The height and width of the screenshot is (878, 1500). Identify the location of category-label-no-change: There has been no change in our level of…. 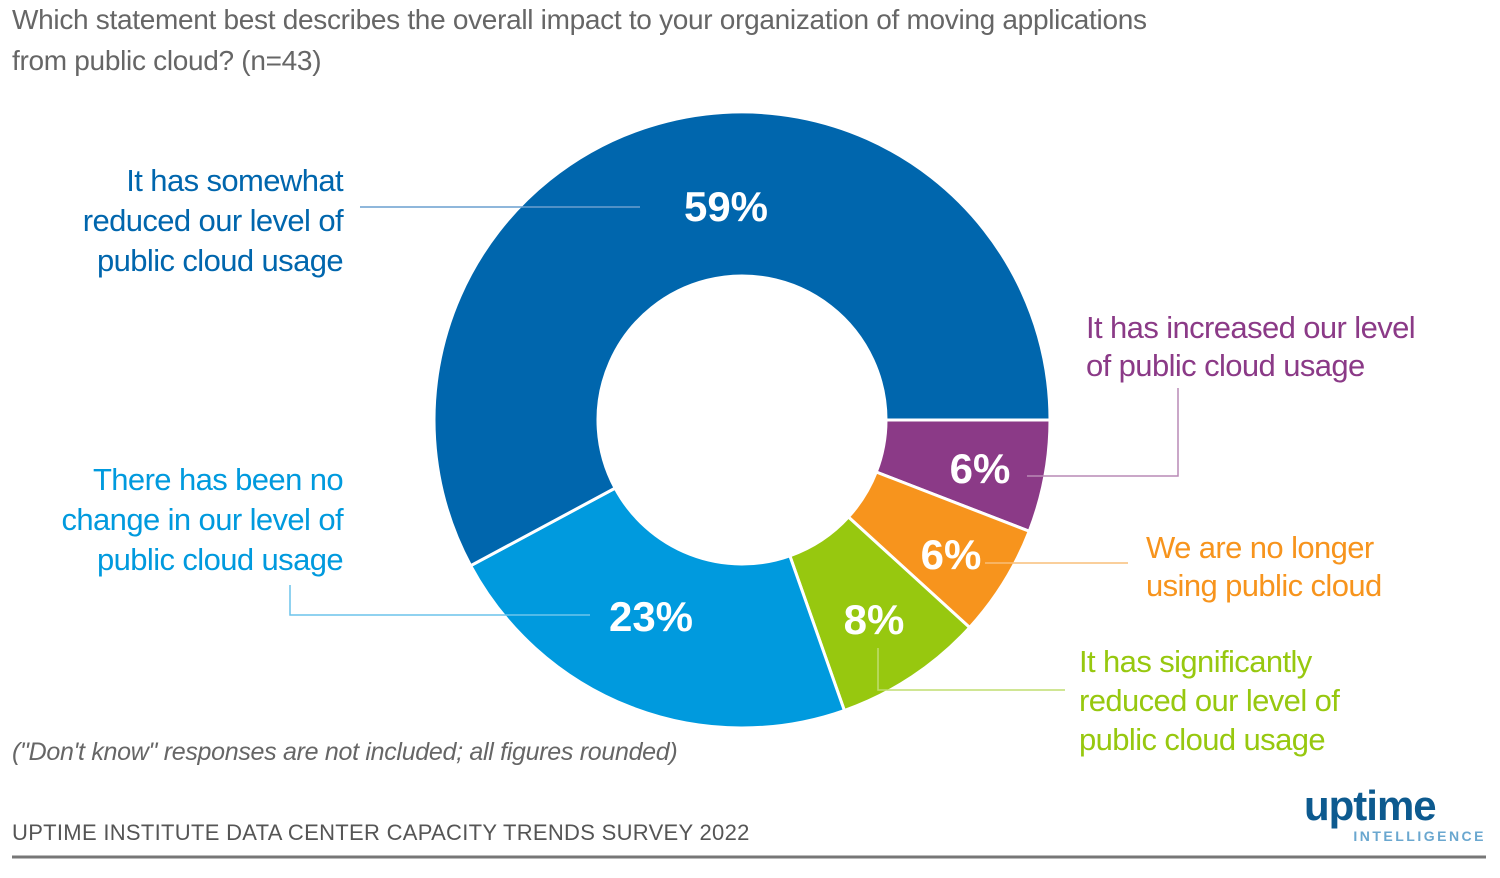
(203, 519).